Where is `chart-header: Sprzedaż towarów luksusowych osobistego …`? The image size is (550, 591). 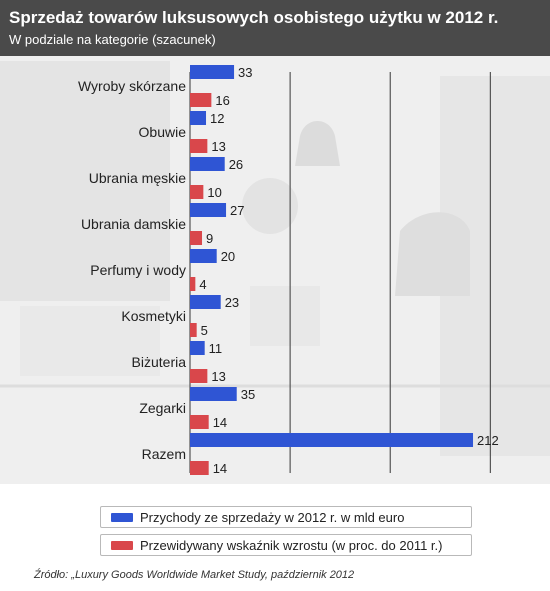
chart-header: Sprzedaż towarów luksusowych osobistego … is located at coordinates (275, 28).